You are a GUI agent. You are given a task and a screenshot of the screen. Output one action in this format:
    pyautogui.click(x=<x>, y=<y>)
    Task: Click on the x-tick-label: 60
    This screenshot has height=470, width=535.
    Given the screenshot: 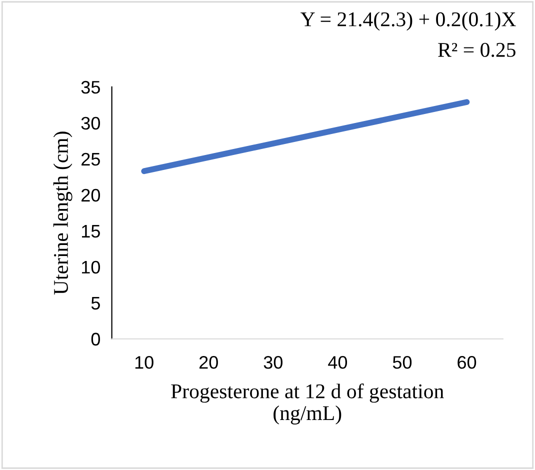 What is the action you would take?
    pyautogui.click(x=467, y=362)
    